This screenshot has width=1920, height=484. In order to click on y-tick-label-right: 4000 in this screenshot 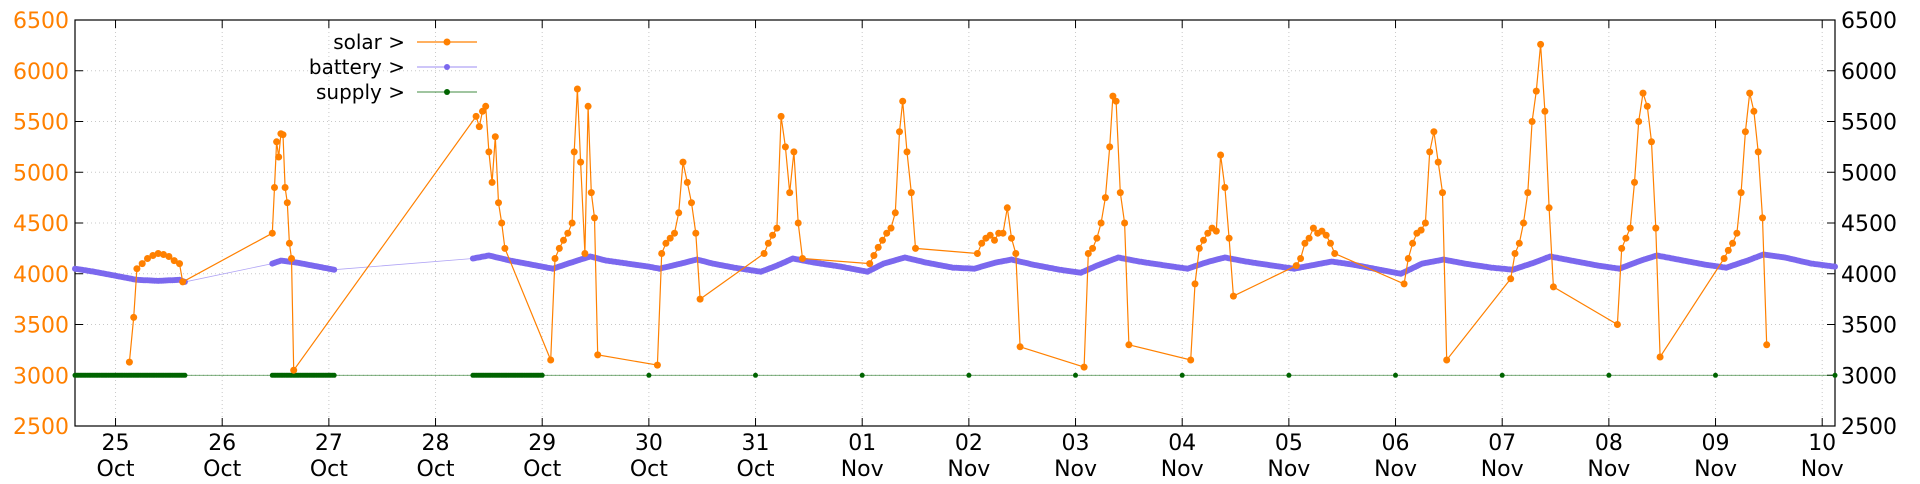, I will do `click(1869, 275)`.